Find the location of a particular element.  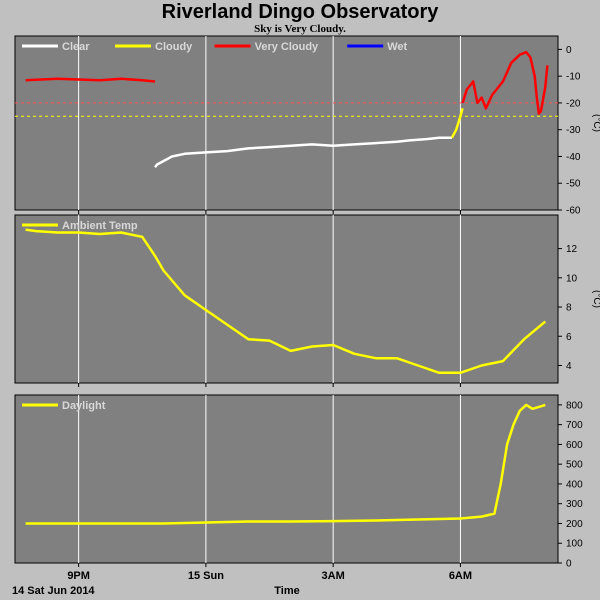

x-tick-label: 9PM is located at coordinates (78, 576).